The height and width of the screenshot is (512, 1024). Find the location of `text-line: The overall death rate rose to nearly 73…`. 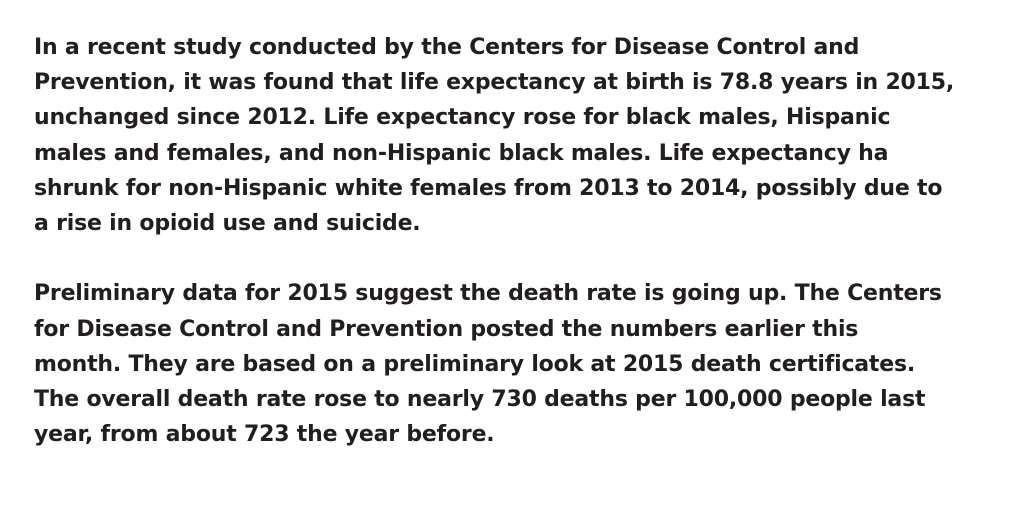

text-line: The overall death rate rose to nearly 73… is located at coordinates (480, 400).